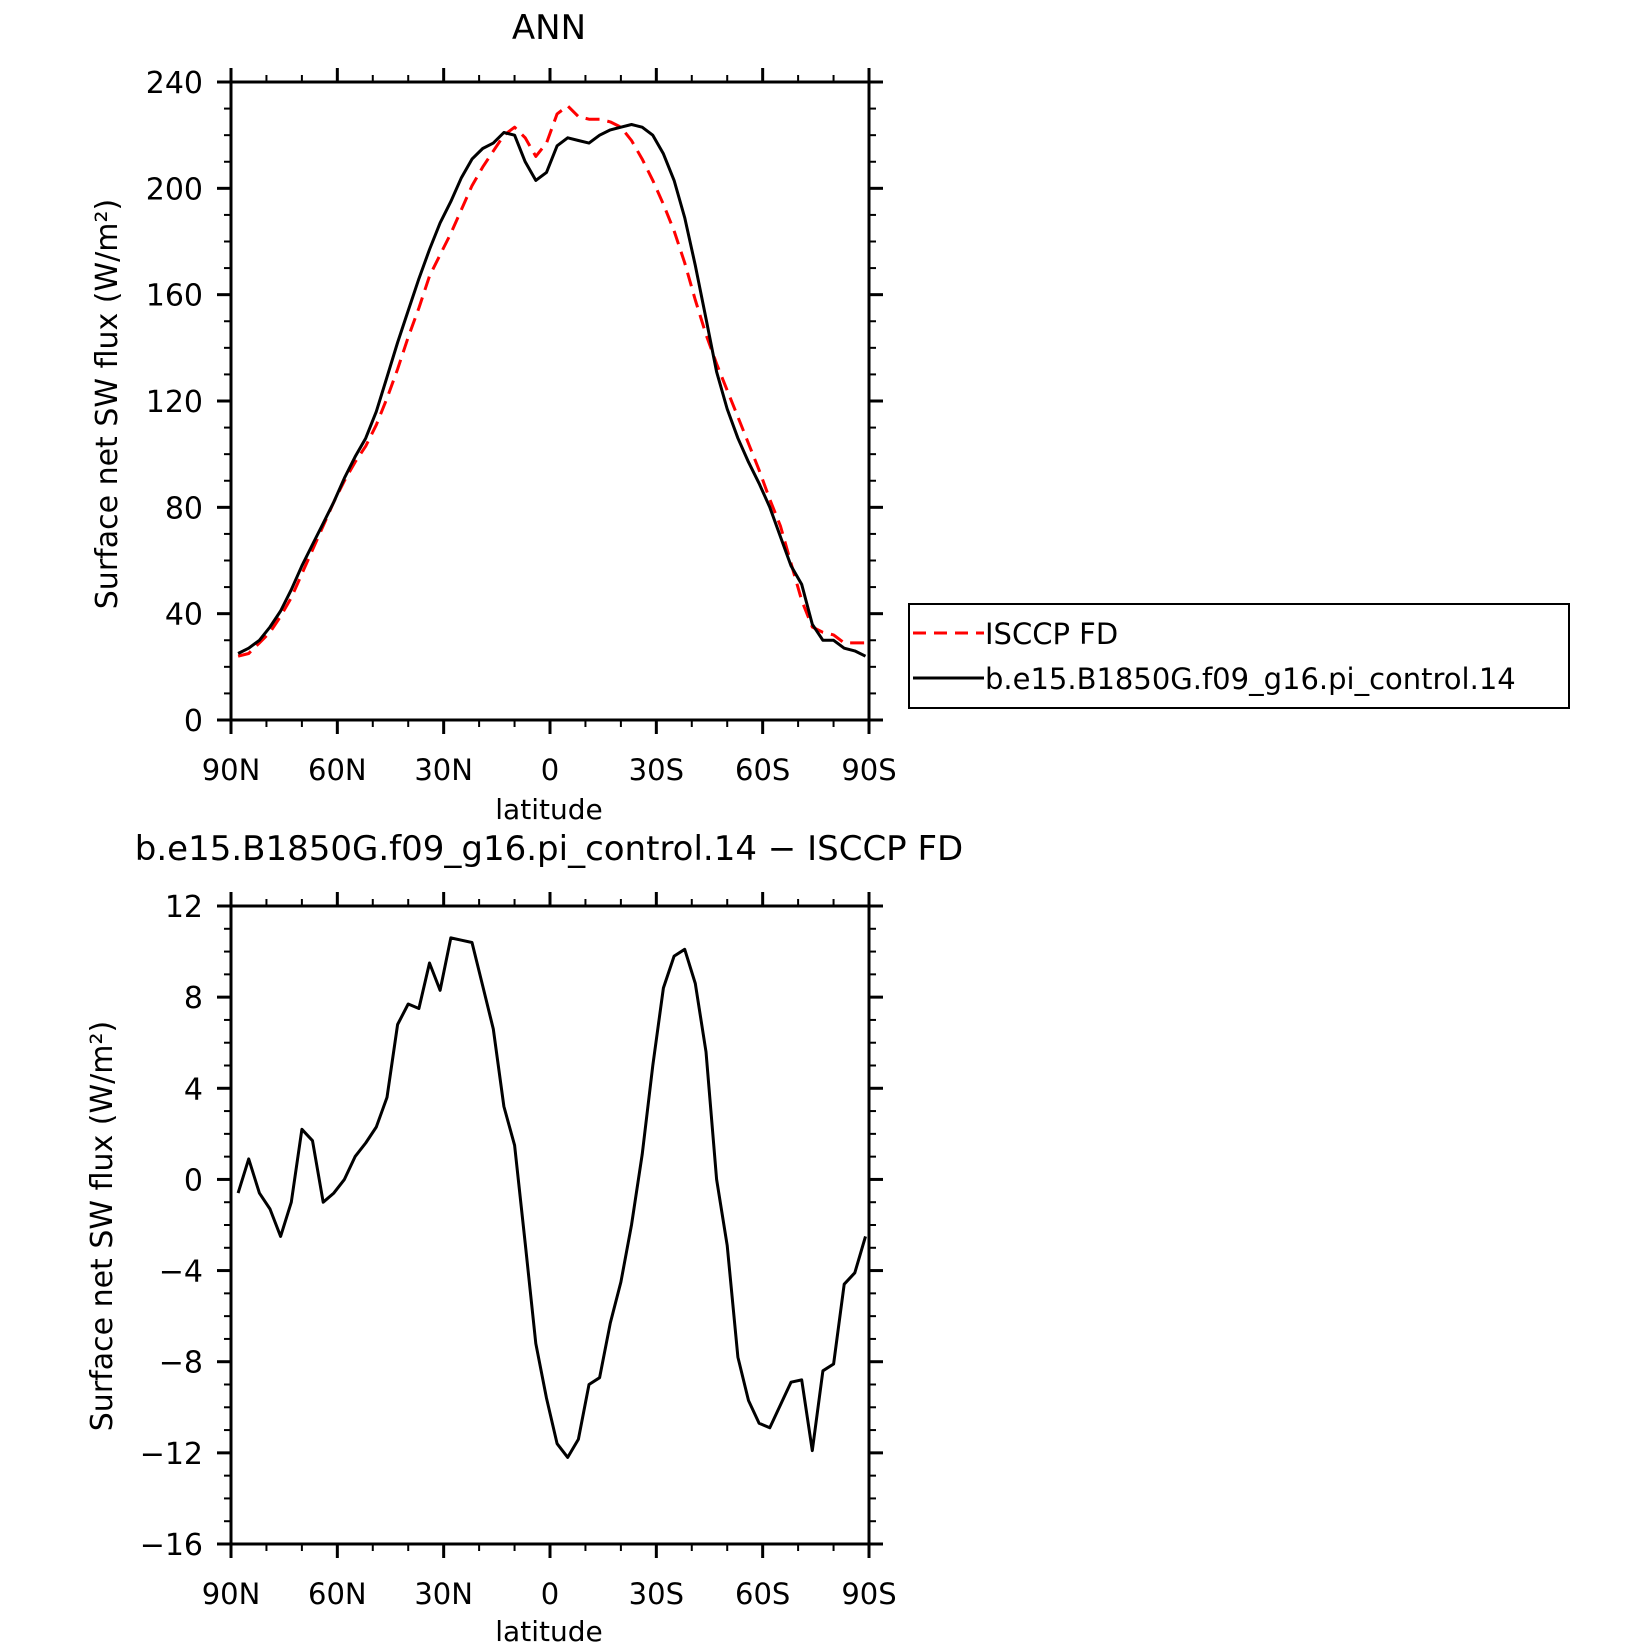 The width and height of the screenshot is (1649, 1651). I want to click on y-tick-label: −12, so click(171, 1454).